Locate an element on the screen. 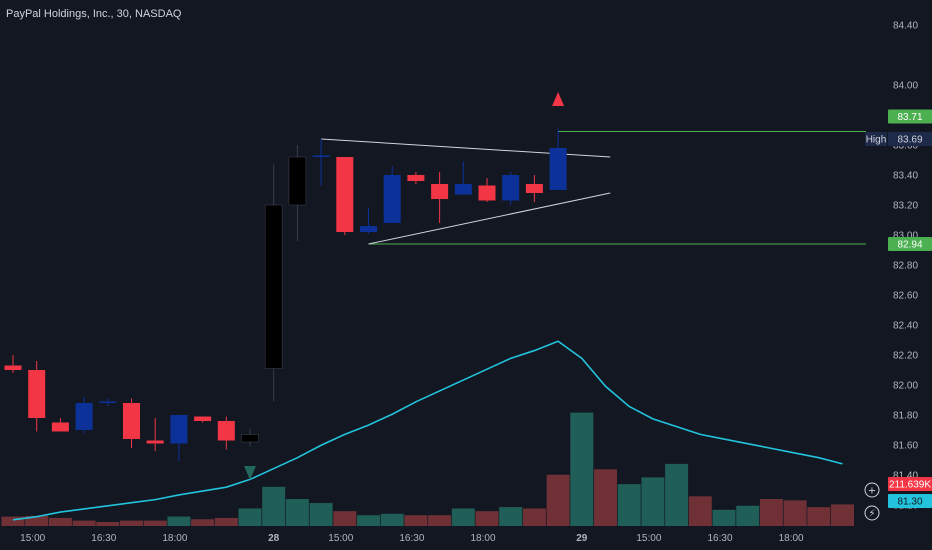 Image resolution: width=932 pixels, height=550 pixels. bolt-glyph: ⚡ is located at coordinates (871, 514).